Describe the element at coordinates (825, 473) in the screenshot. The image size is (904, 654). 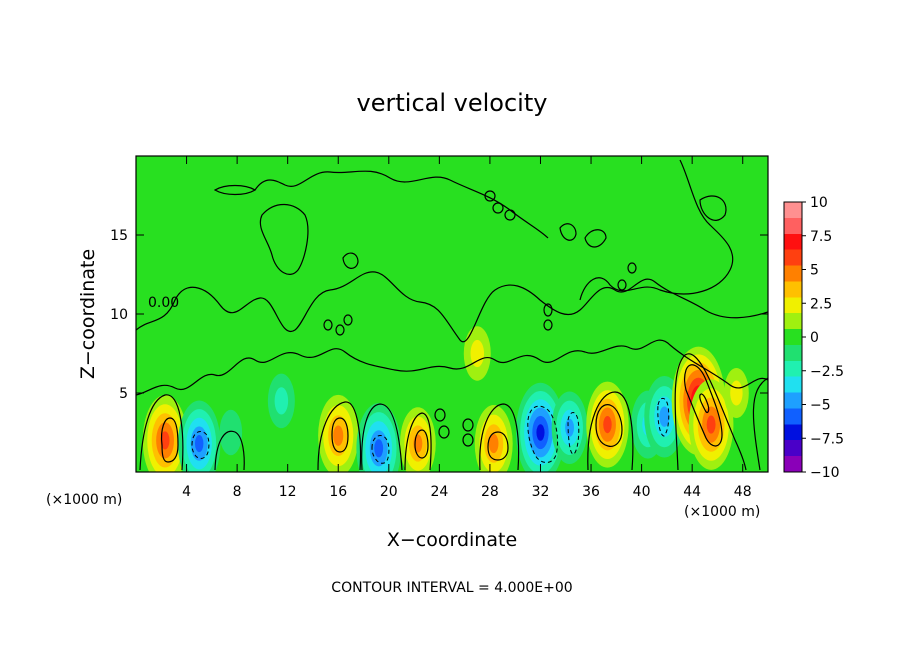
I see `colorbar-tick-label: −10` at that location.